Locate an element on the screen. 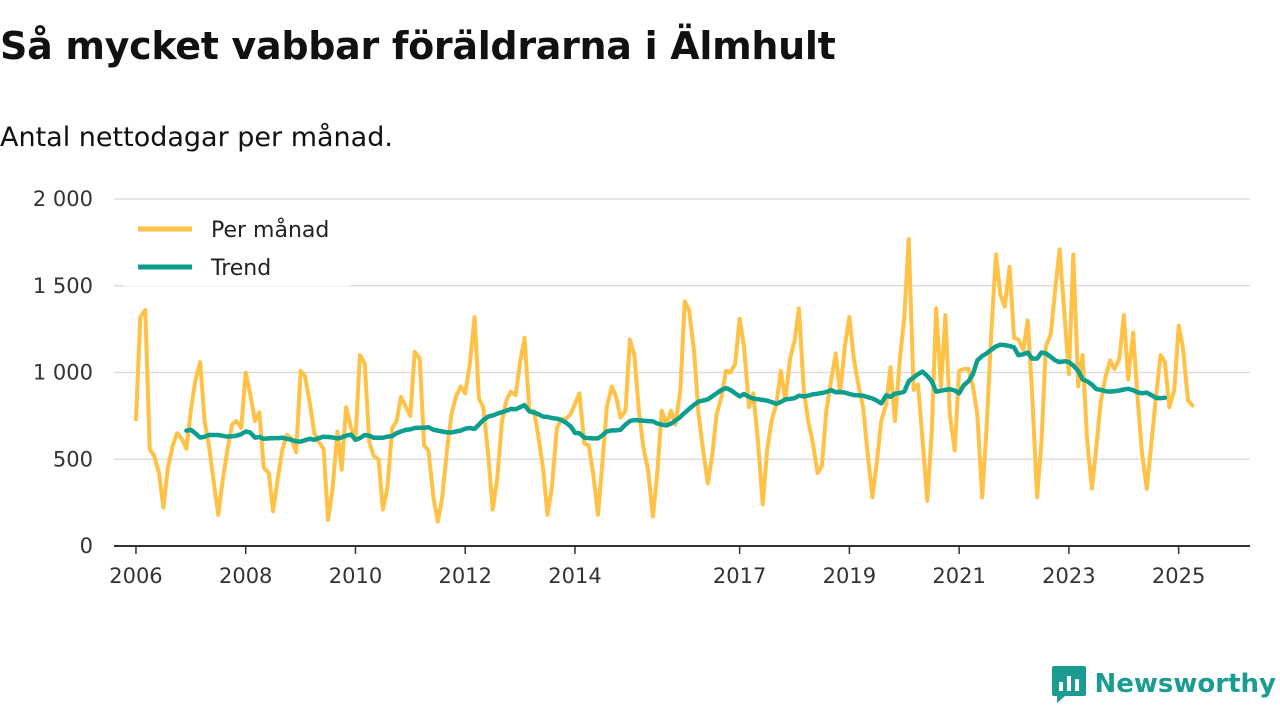 This screenshot has width=1280, height=720. y-tick-label: 1 500 is located at coordinates (63, 286).